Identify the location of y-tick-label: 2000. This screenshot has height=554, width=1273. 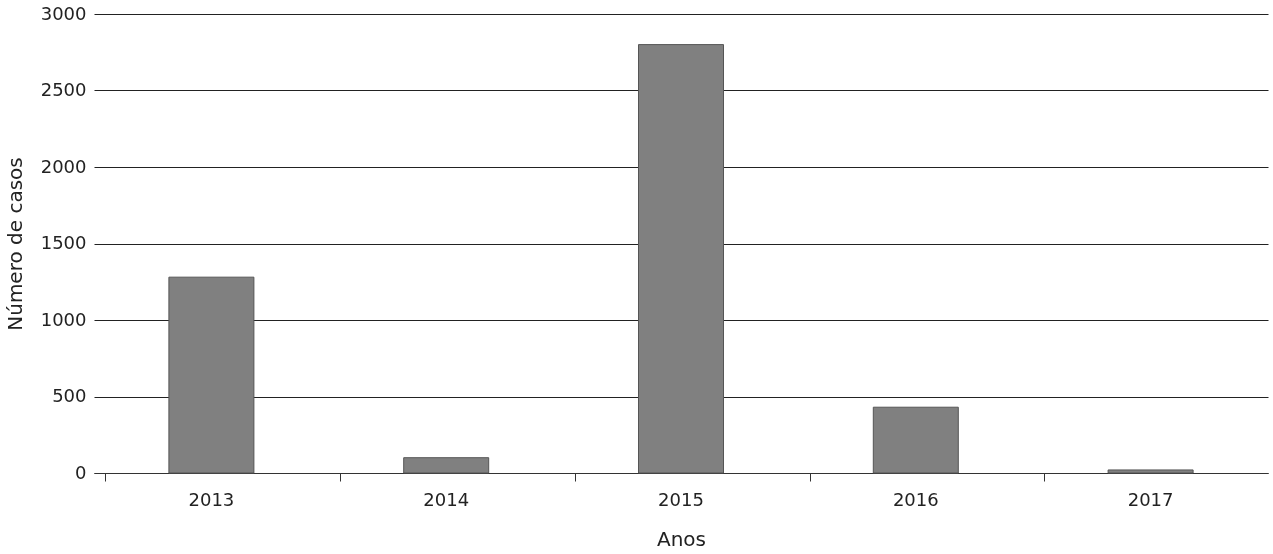
(63, 166).